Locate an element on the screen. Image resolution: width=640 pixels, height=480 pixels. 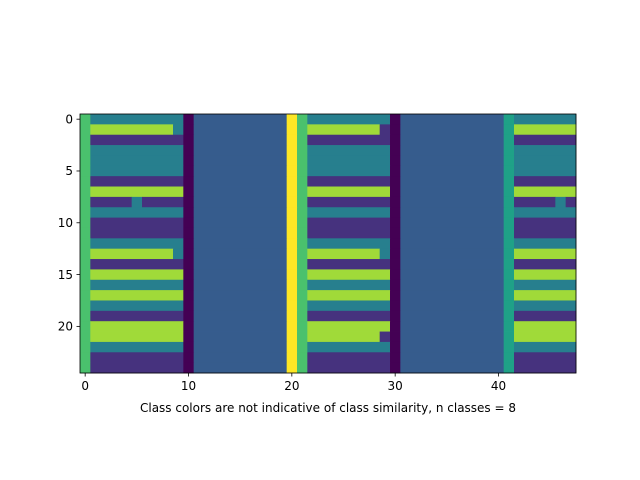
y-tick-label: 0 is located at coordinates (69, 119).